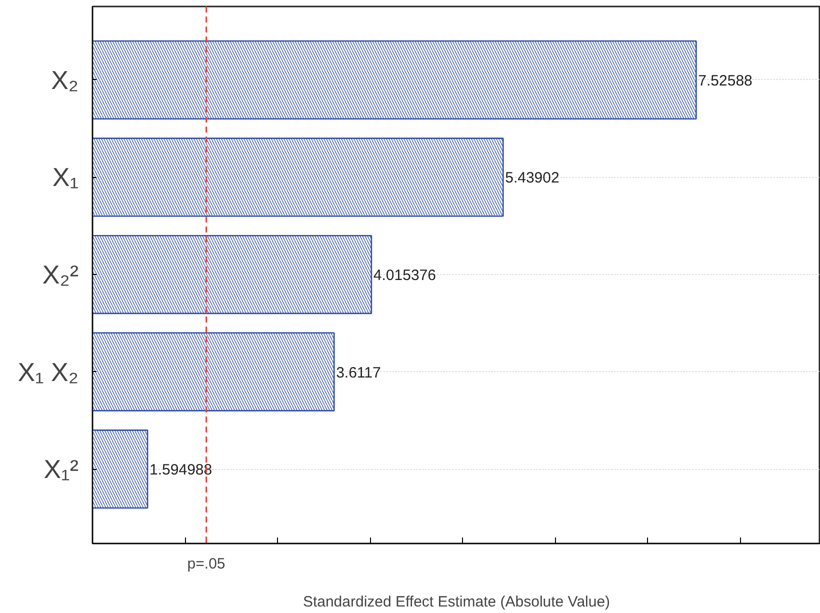  What do you see at coordinates (532, 178) in the screenshot?
I see `data-label: 5.43902` at bounding box center [532, 178].